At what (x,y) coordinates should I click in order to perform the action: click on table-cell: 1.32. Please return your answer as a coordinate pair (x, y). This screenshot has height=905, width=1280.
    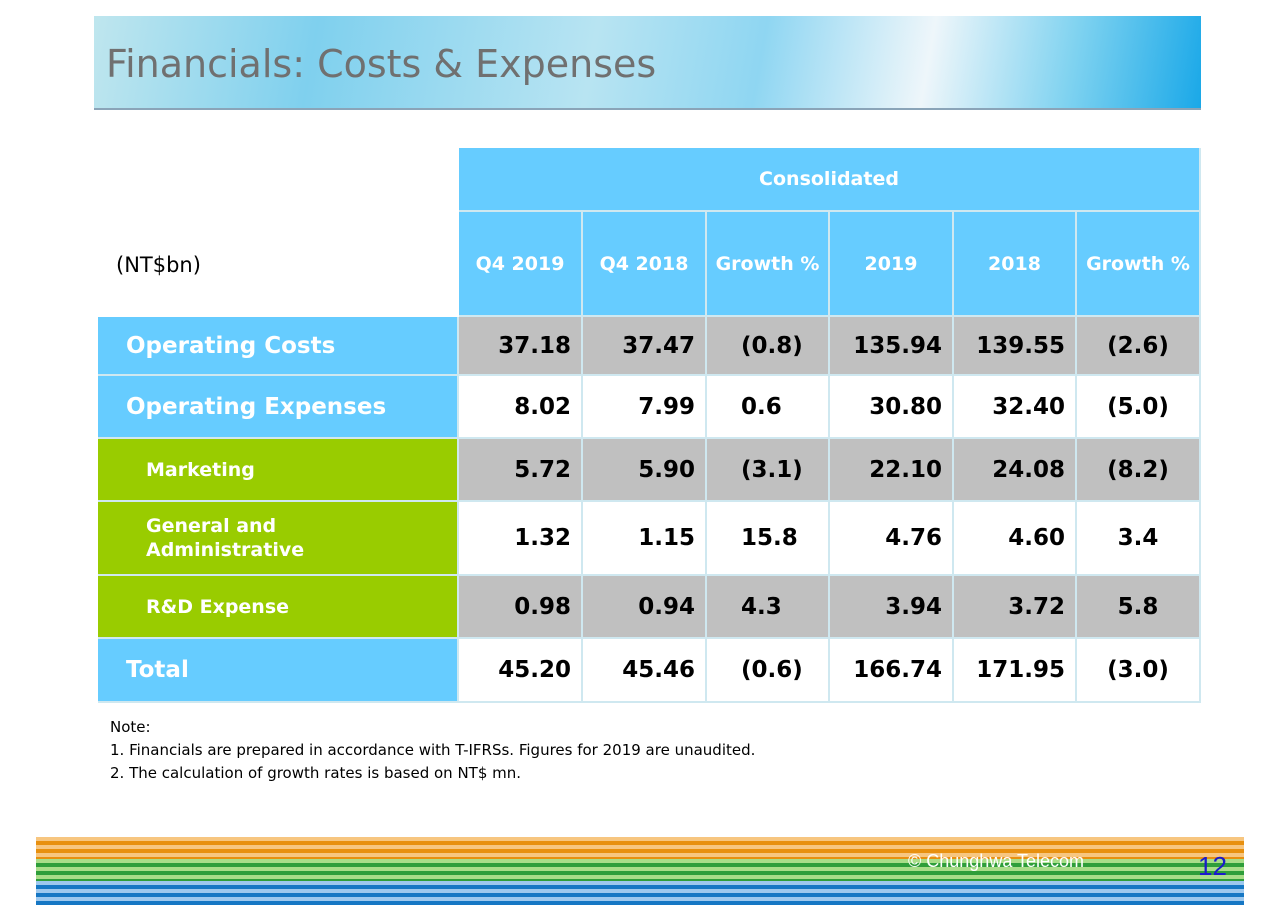
    Looking at the image, I should click on (521, 539).